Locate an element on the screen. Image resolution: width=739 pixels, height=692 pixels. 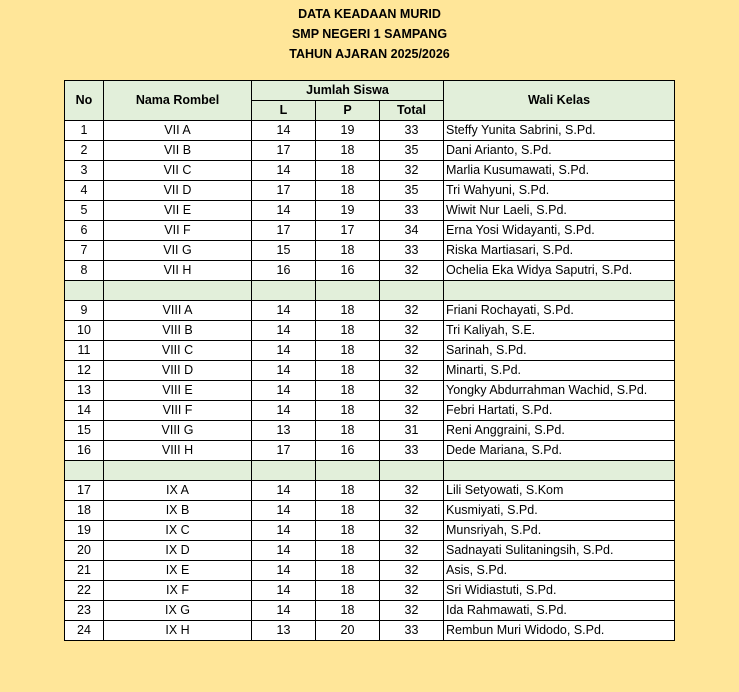
cell-no: 7 is located at coordinates (84, 250).